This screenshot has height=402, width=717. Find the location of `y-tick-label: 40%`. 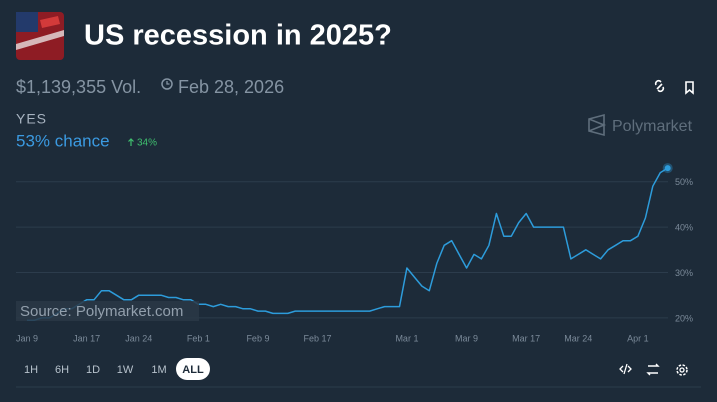

y-tick-label: 40% is located at coordinates (684, 227).